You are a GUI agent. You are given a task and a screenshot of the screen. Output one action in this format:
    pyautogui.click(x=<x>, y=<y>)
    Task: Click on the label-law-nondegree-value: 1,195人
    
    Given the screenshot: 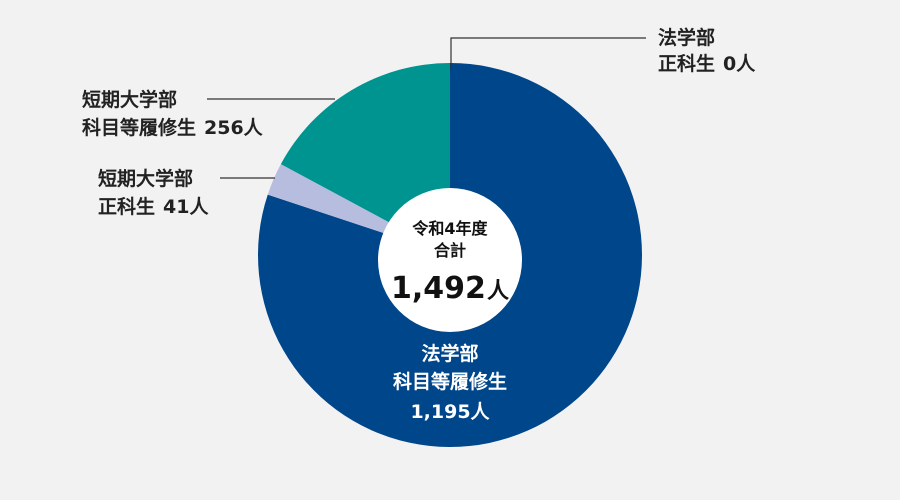 What is the action you would take?
    pyautogui.click(x=450, y=412)
    